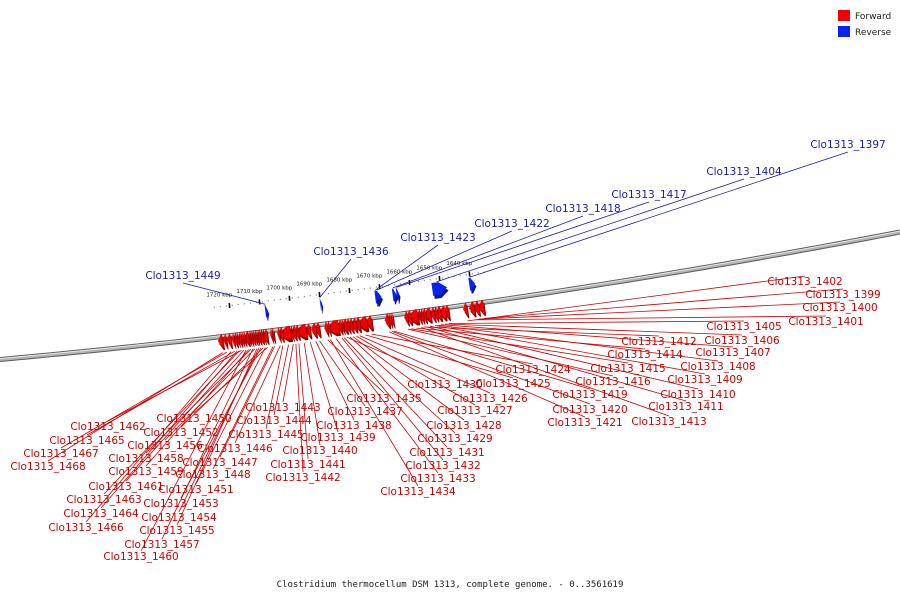  Describe the element at coordinates (235, 449) in the screenshot. I see `forward-gene-label: Clo1313_1446` at that location.